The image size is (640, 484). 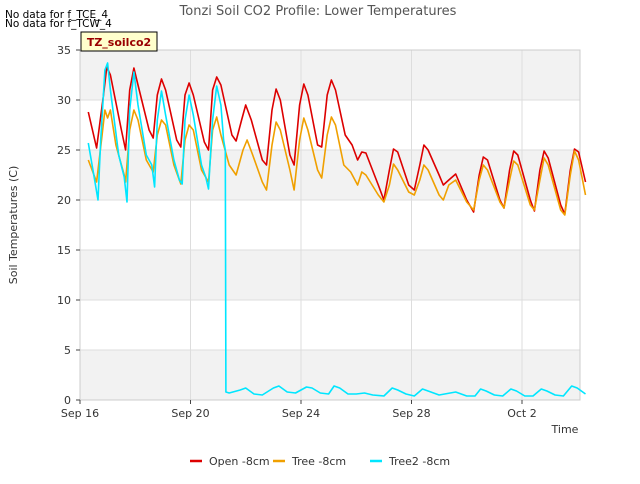 What do you see at coordinates (411, 413) in the screenshot?
I see `x-tick-label: Sep 28` at bounding box center [411, 413].